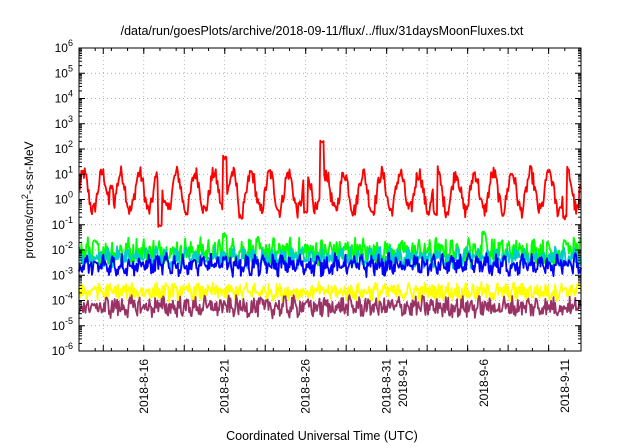  I want to click on x-tick-label: 2018-8-31, so click(387, 386).